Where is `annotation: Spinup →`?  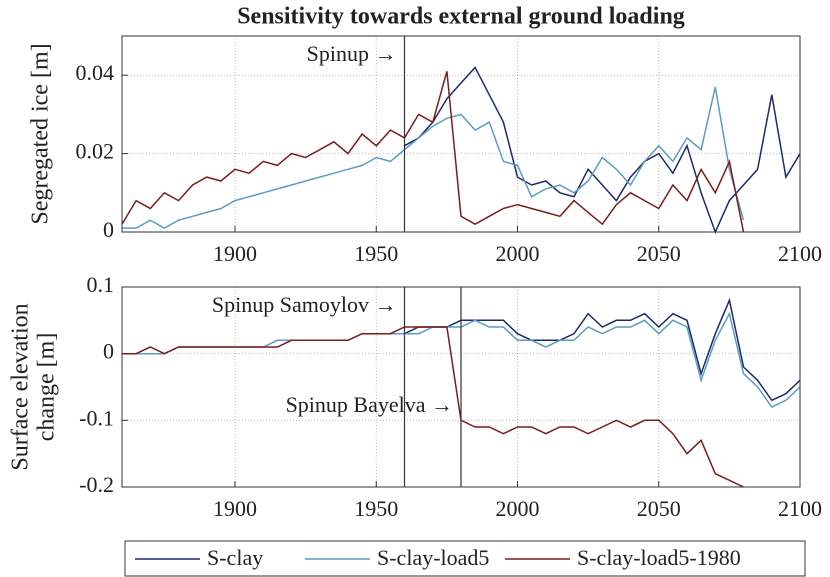
annotation: Spinup → is located at coordinates (352, 53).